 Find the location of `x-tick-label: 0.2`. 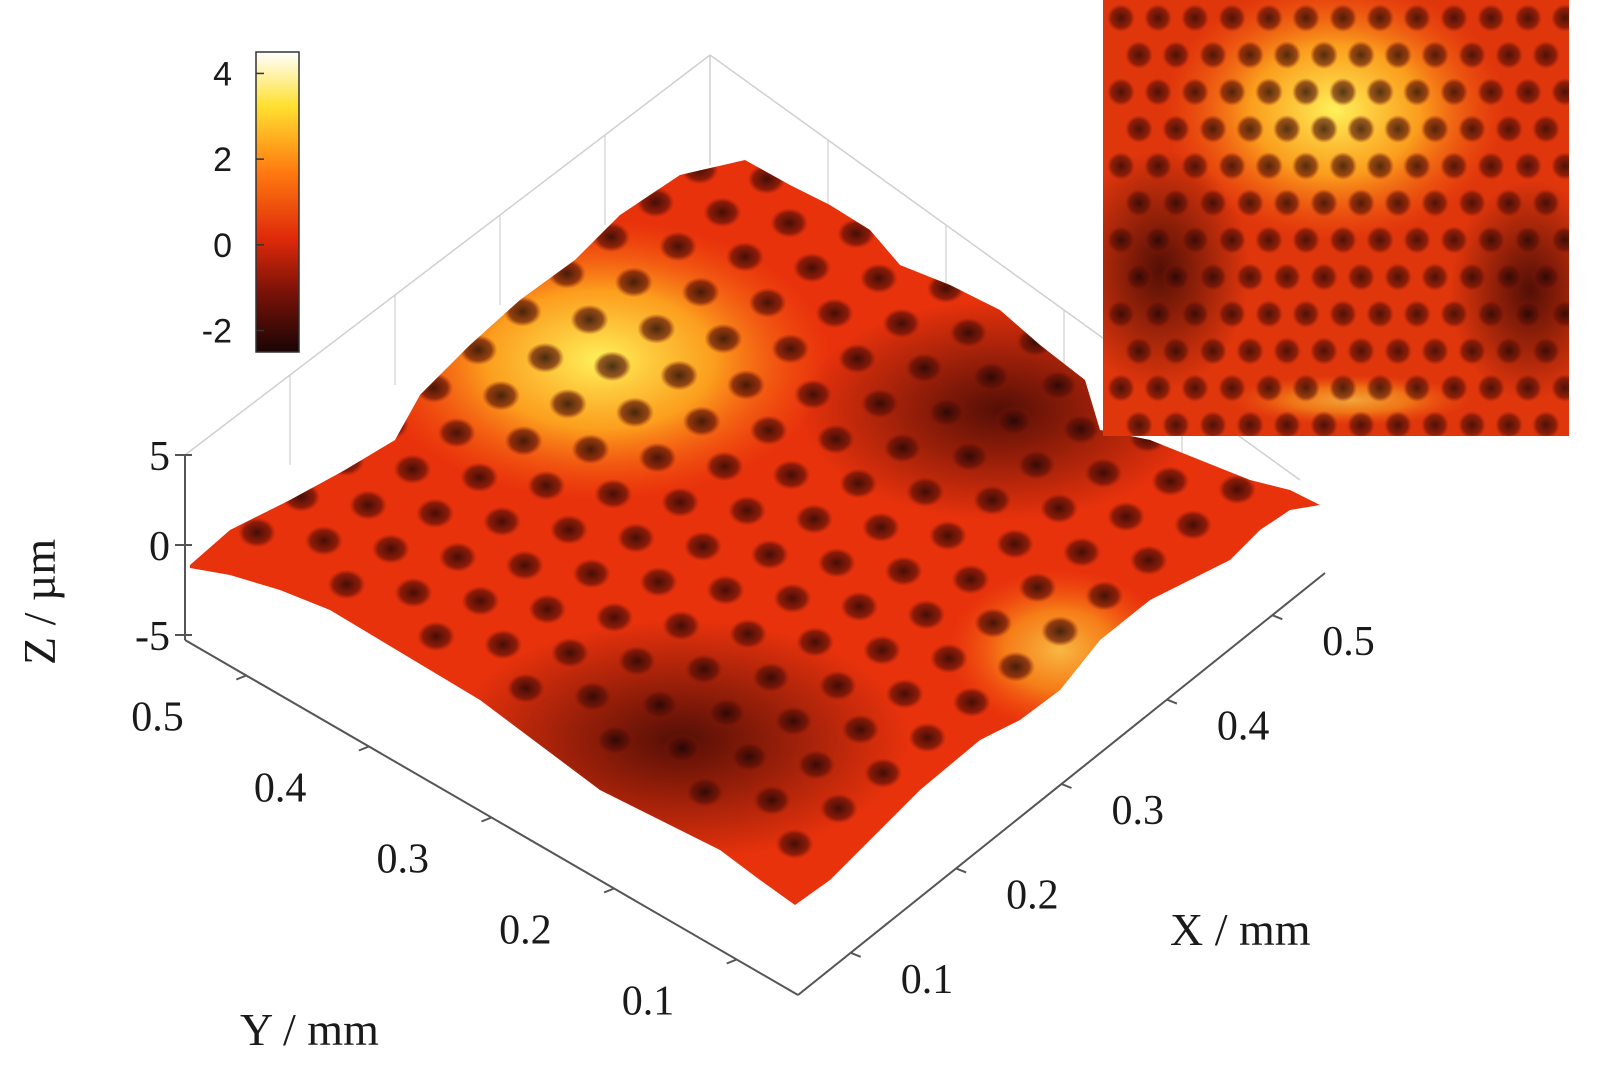

x-tick-label: 0.2 is located at coordinates (1032, 895).